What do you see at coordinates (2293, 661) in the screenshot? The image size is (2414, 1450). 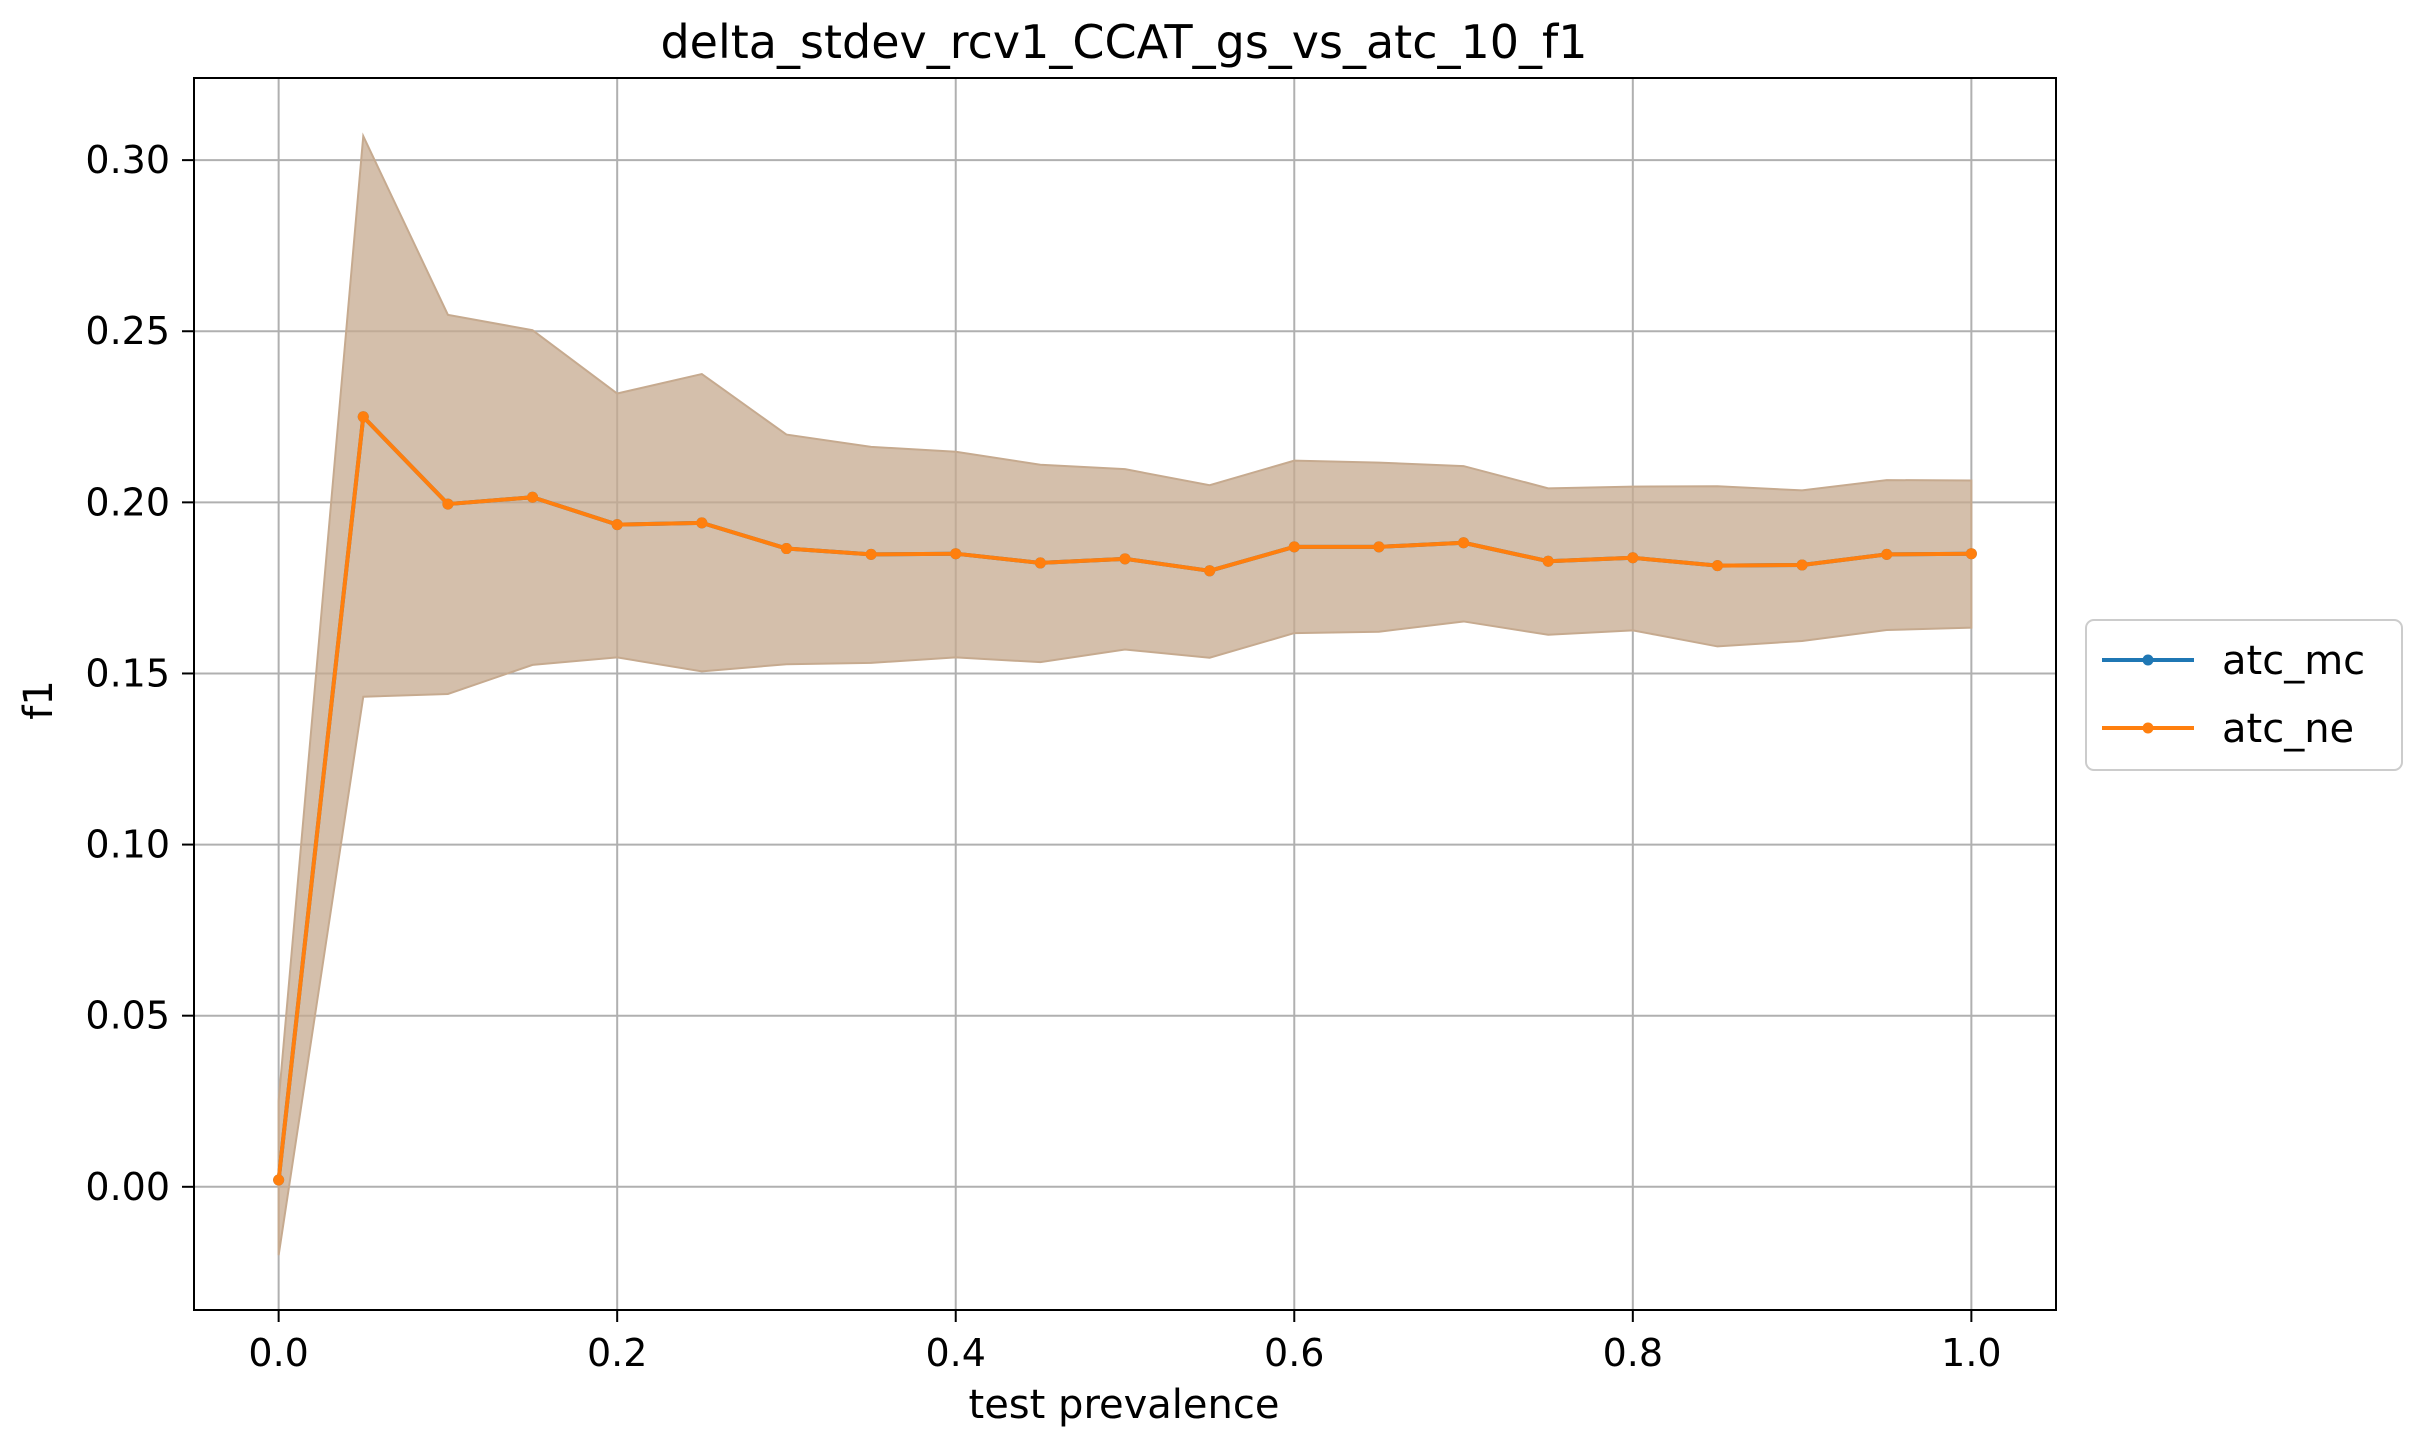 I see `legend-label-atc_mc: atc_mc` at bounding box center [2293, 661].